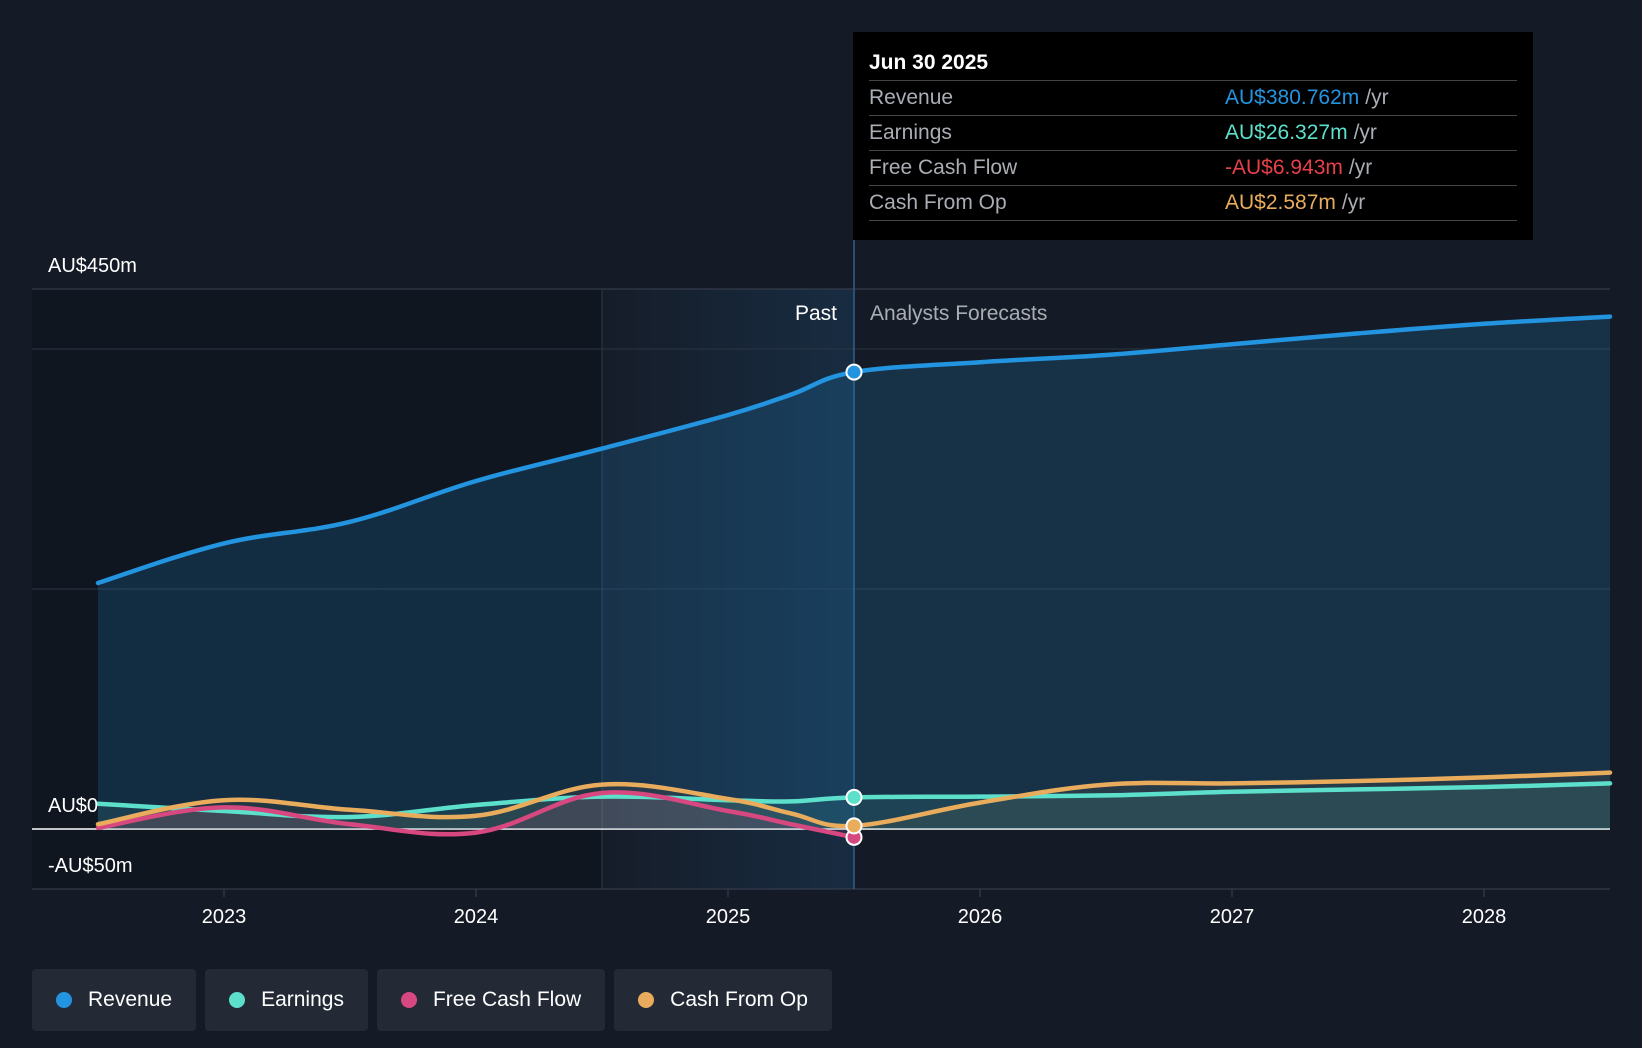  What do you see at coordinates (938, 202) in the screenshot?
I see `tooltip-row-name: Cash From Op` at bounding box center [938, 202].